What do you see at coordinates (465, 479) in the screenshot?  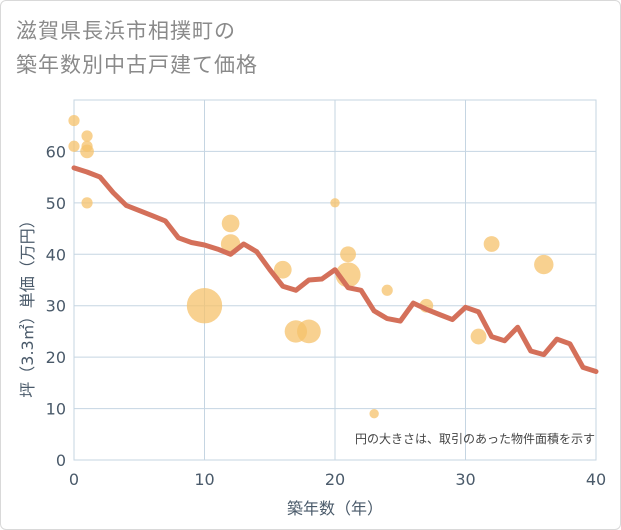 I see `x-tick-label: 30` at bounding box center [465, 479].